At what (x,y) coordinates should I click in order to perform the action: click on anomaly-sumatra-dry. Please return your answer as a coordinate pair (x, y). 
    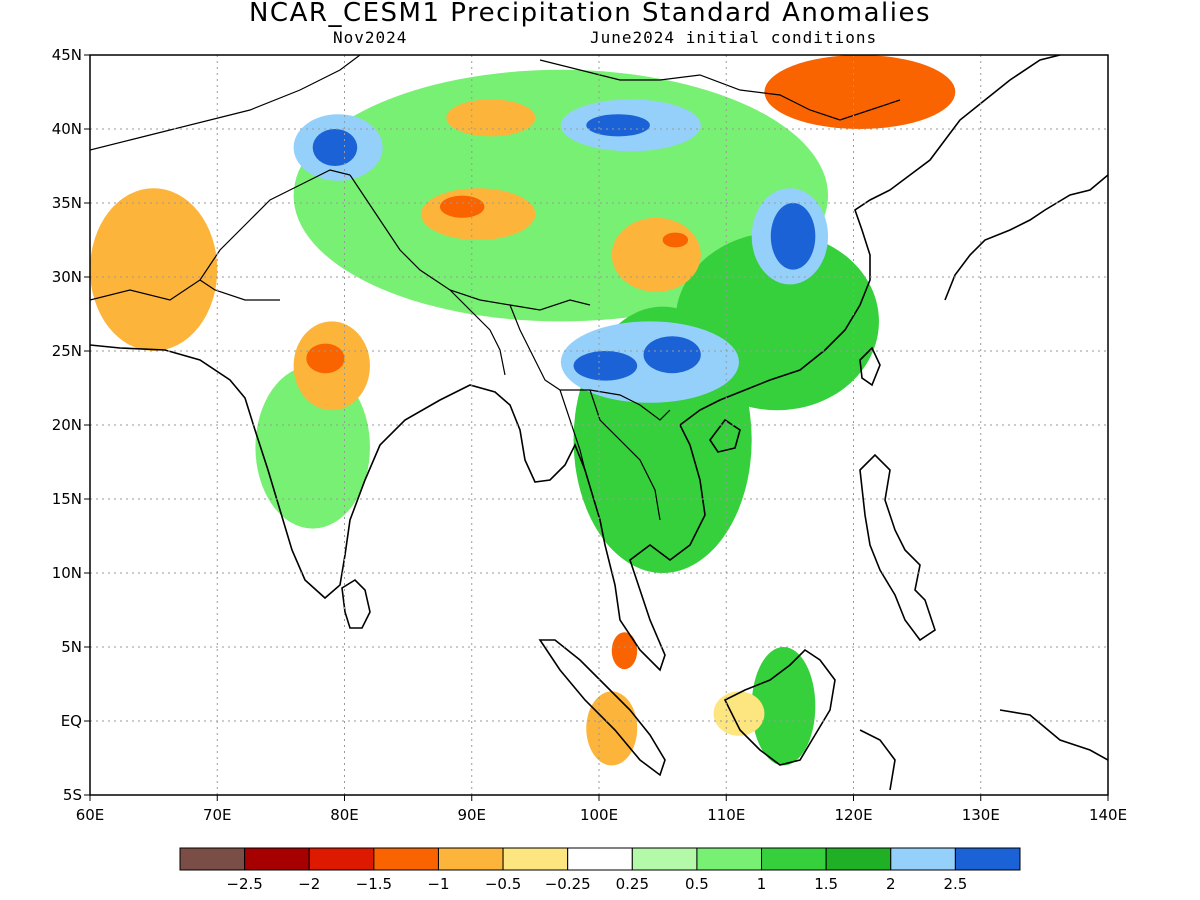
    Looking at the image, I should click on (612, 728).